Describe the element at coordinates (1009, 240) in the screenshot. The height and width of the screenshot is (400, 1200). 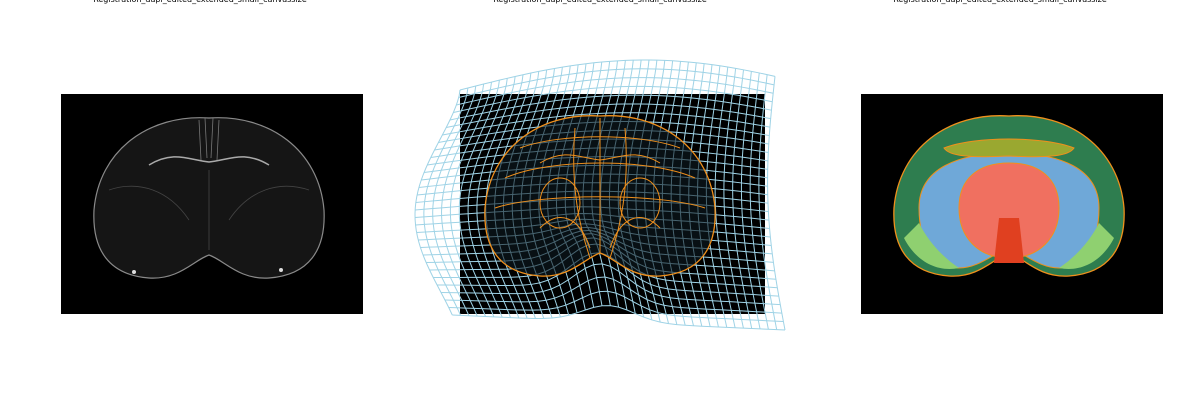
I see `midbrain` at that location.